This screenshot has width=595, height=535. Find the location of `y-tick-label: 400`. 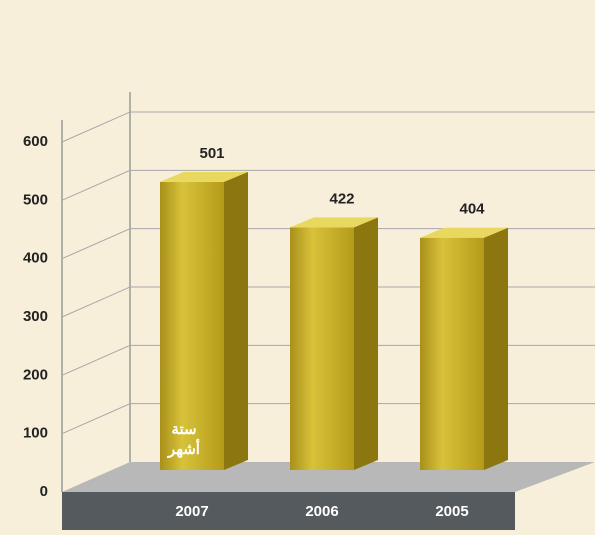

y-tick-label: 400 is located at coordinates (35, 258).